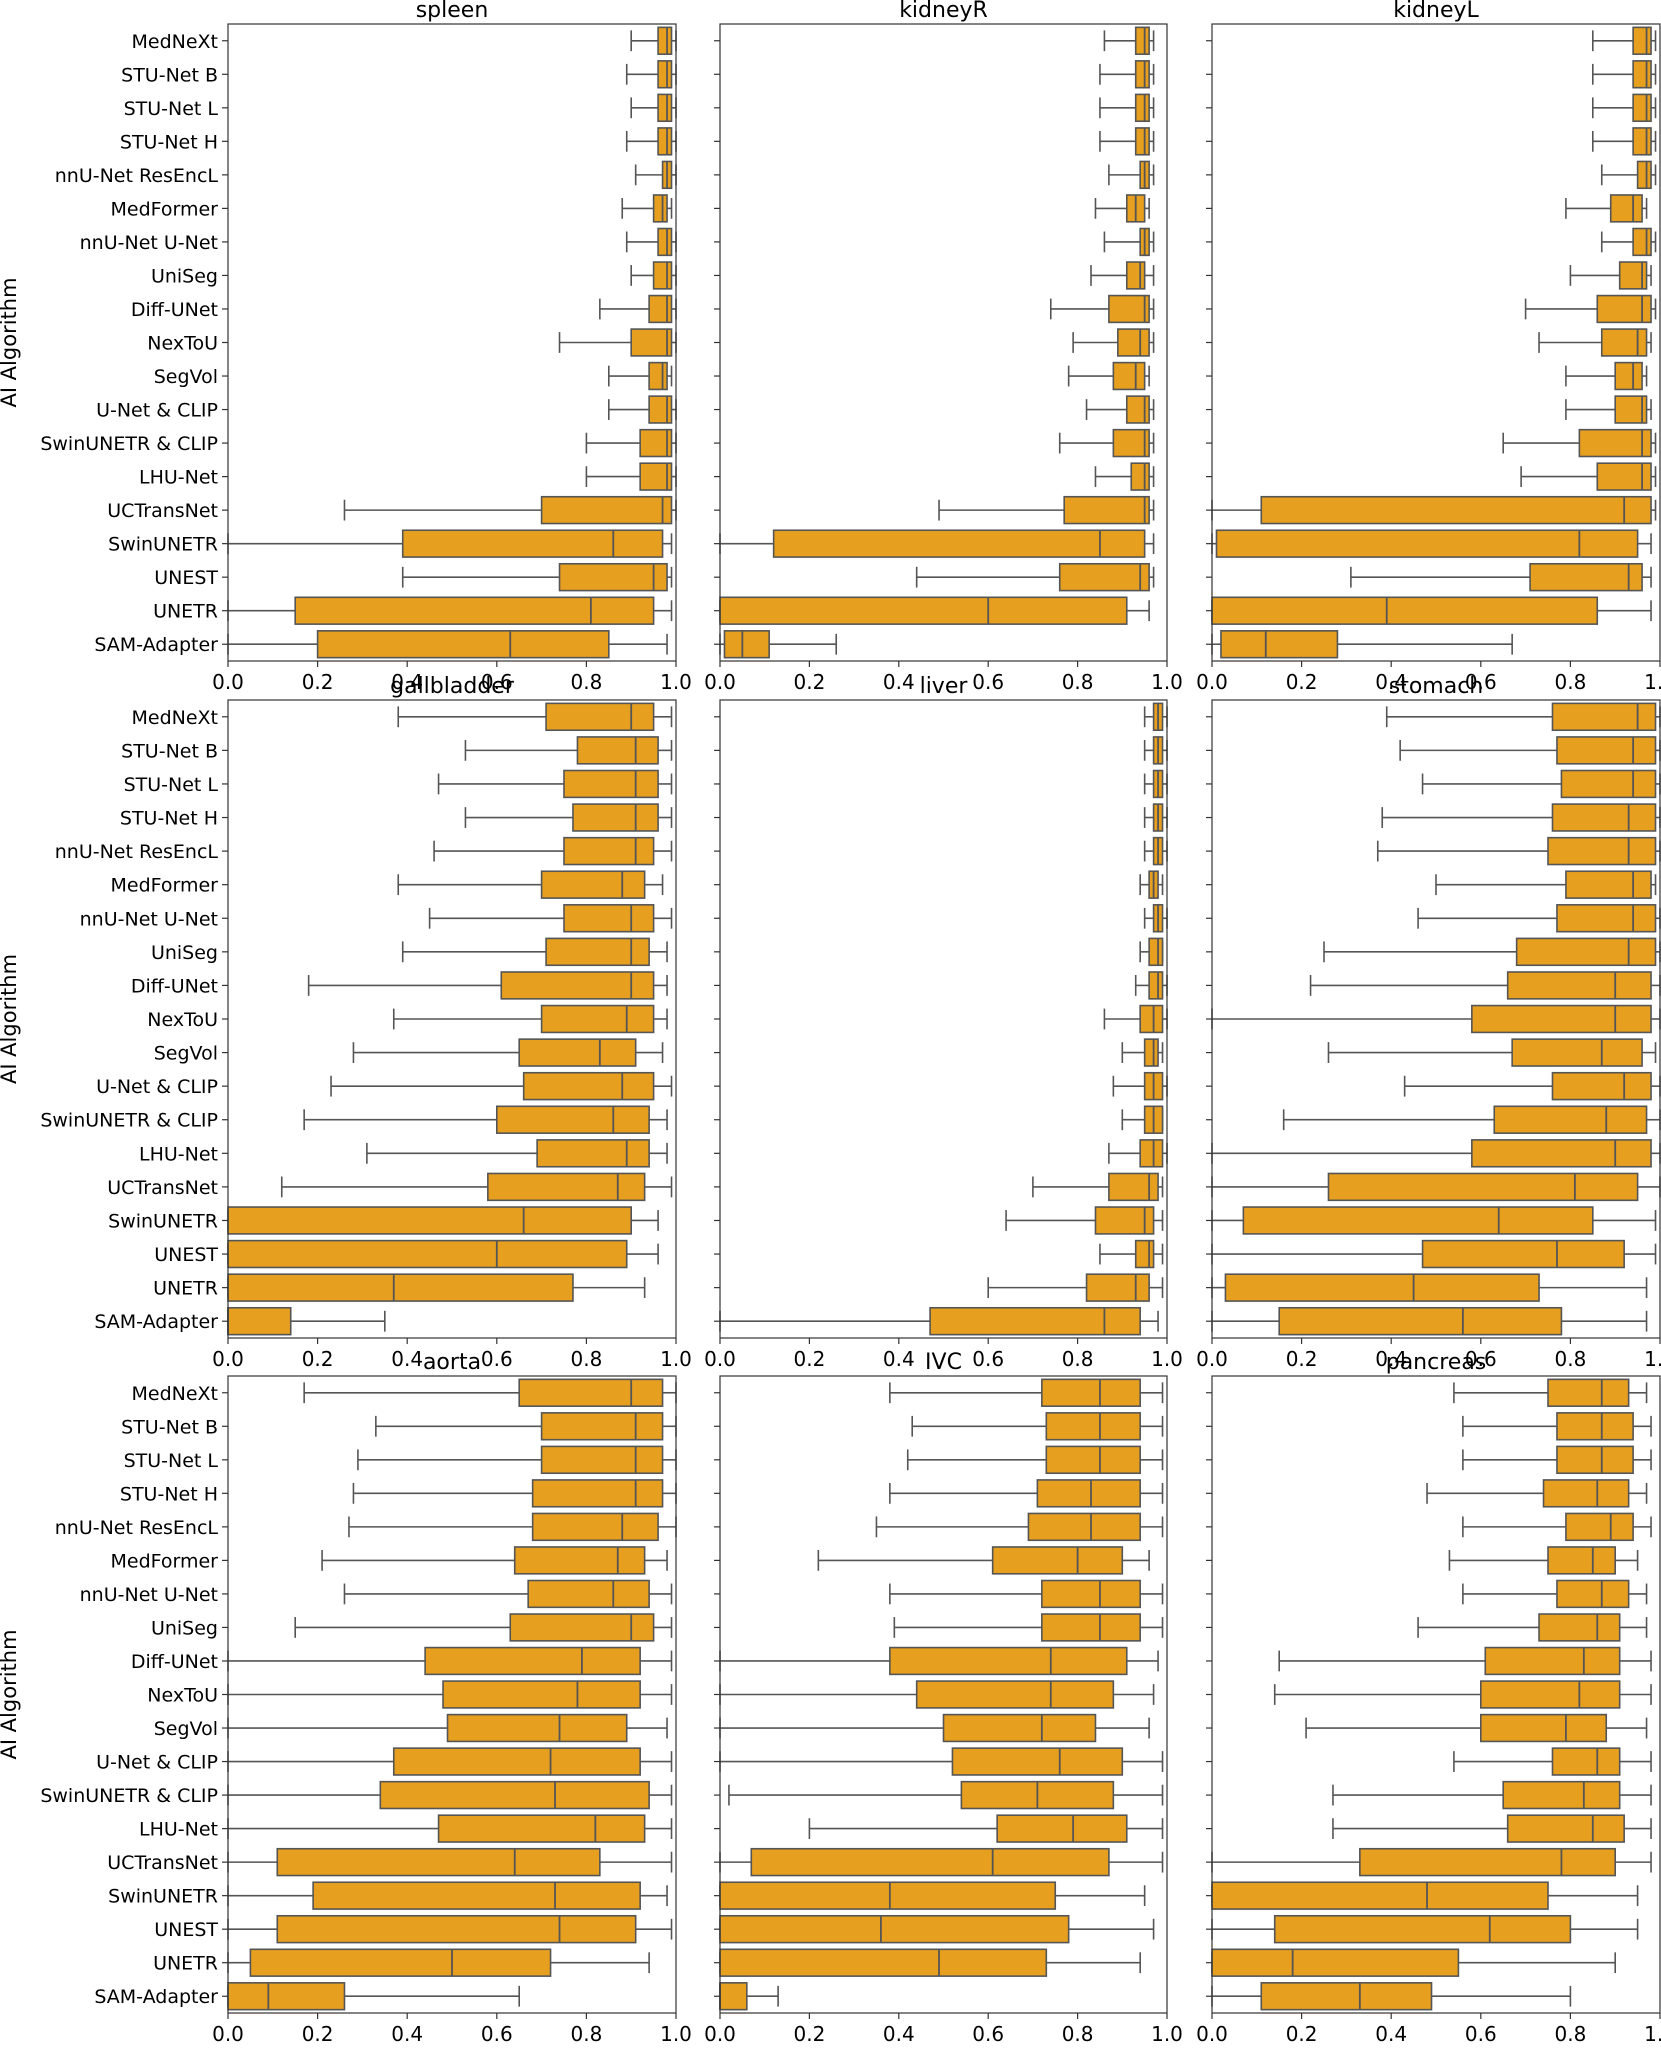 This screenshot has width=1661, height=2067. I want to click on panel-title: aorta, so click(452, 1362).